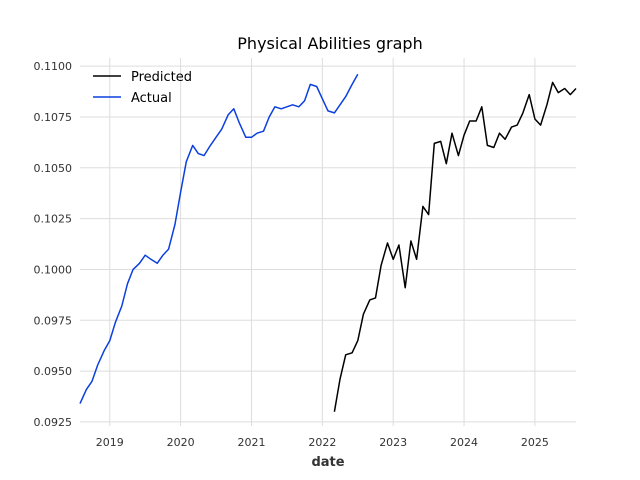 The image size is (640, 480). What do you see at coordinates (53, 422) in the screenshot?
I see `y-tick-label: 0.0925` at bounding box center [53, 422].